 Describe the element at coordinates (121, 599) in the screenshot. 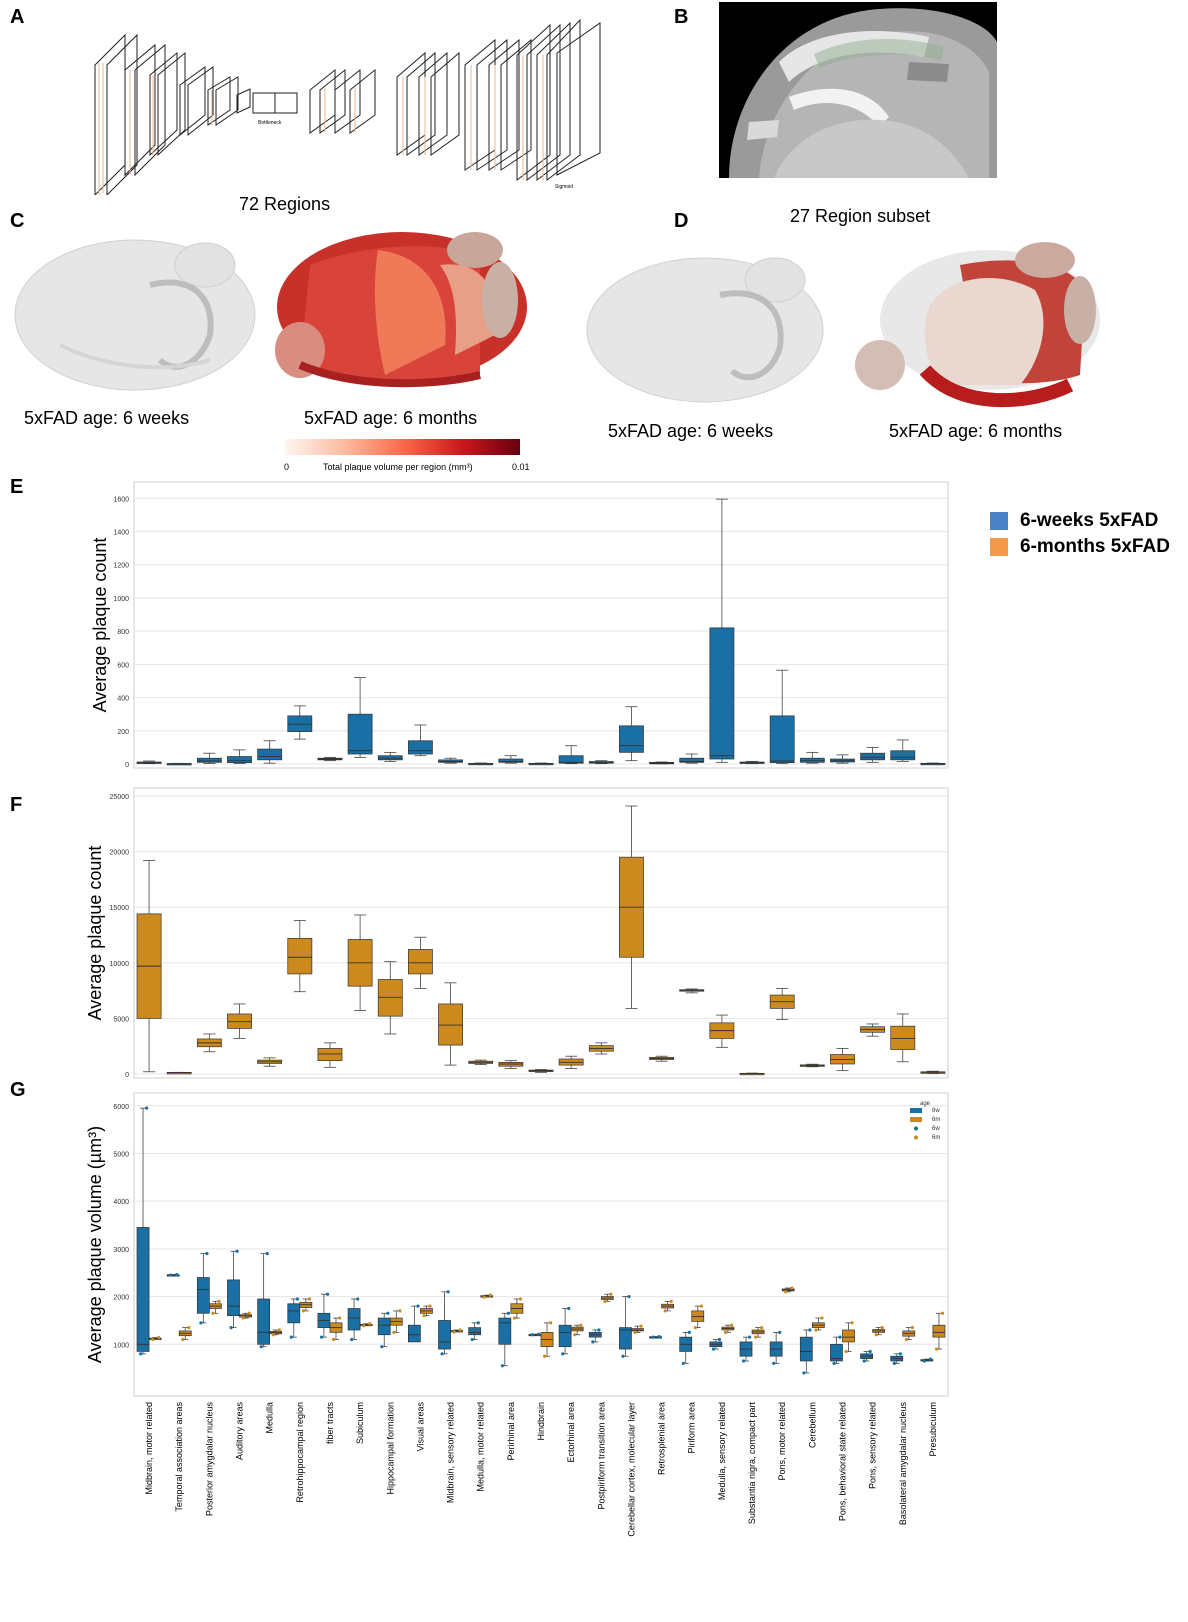

I see `y-tick-label-E: 1000` at that location.